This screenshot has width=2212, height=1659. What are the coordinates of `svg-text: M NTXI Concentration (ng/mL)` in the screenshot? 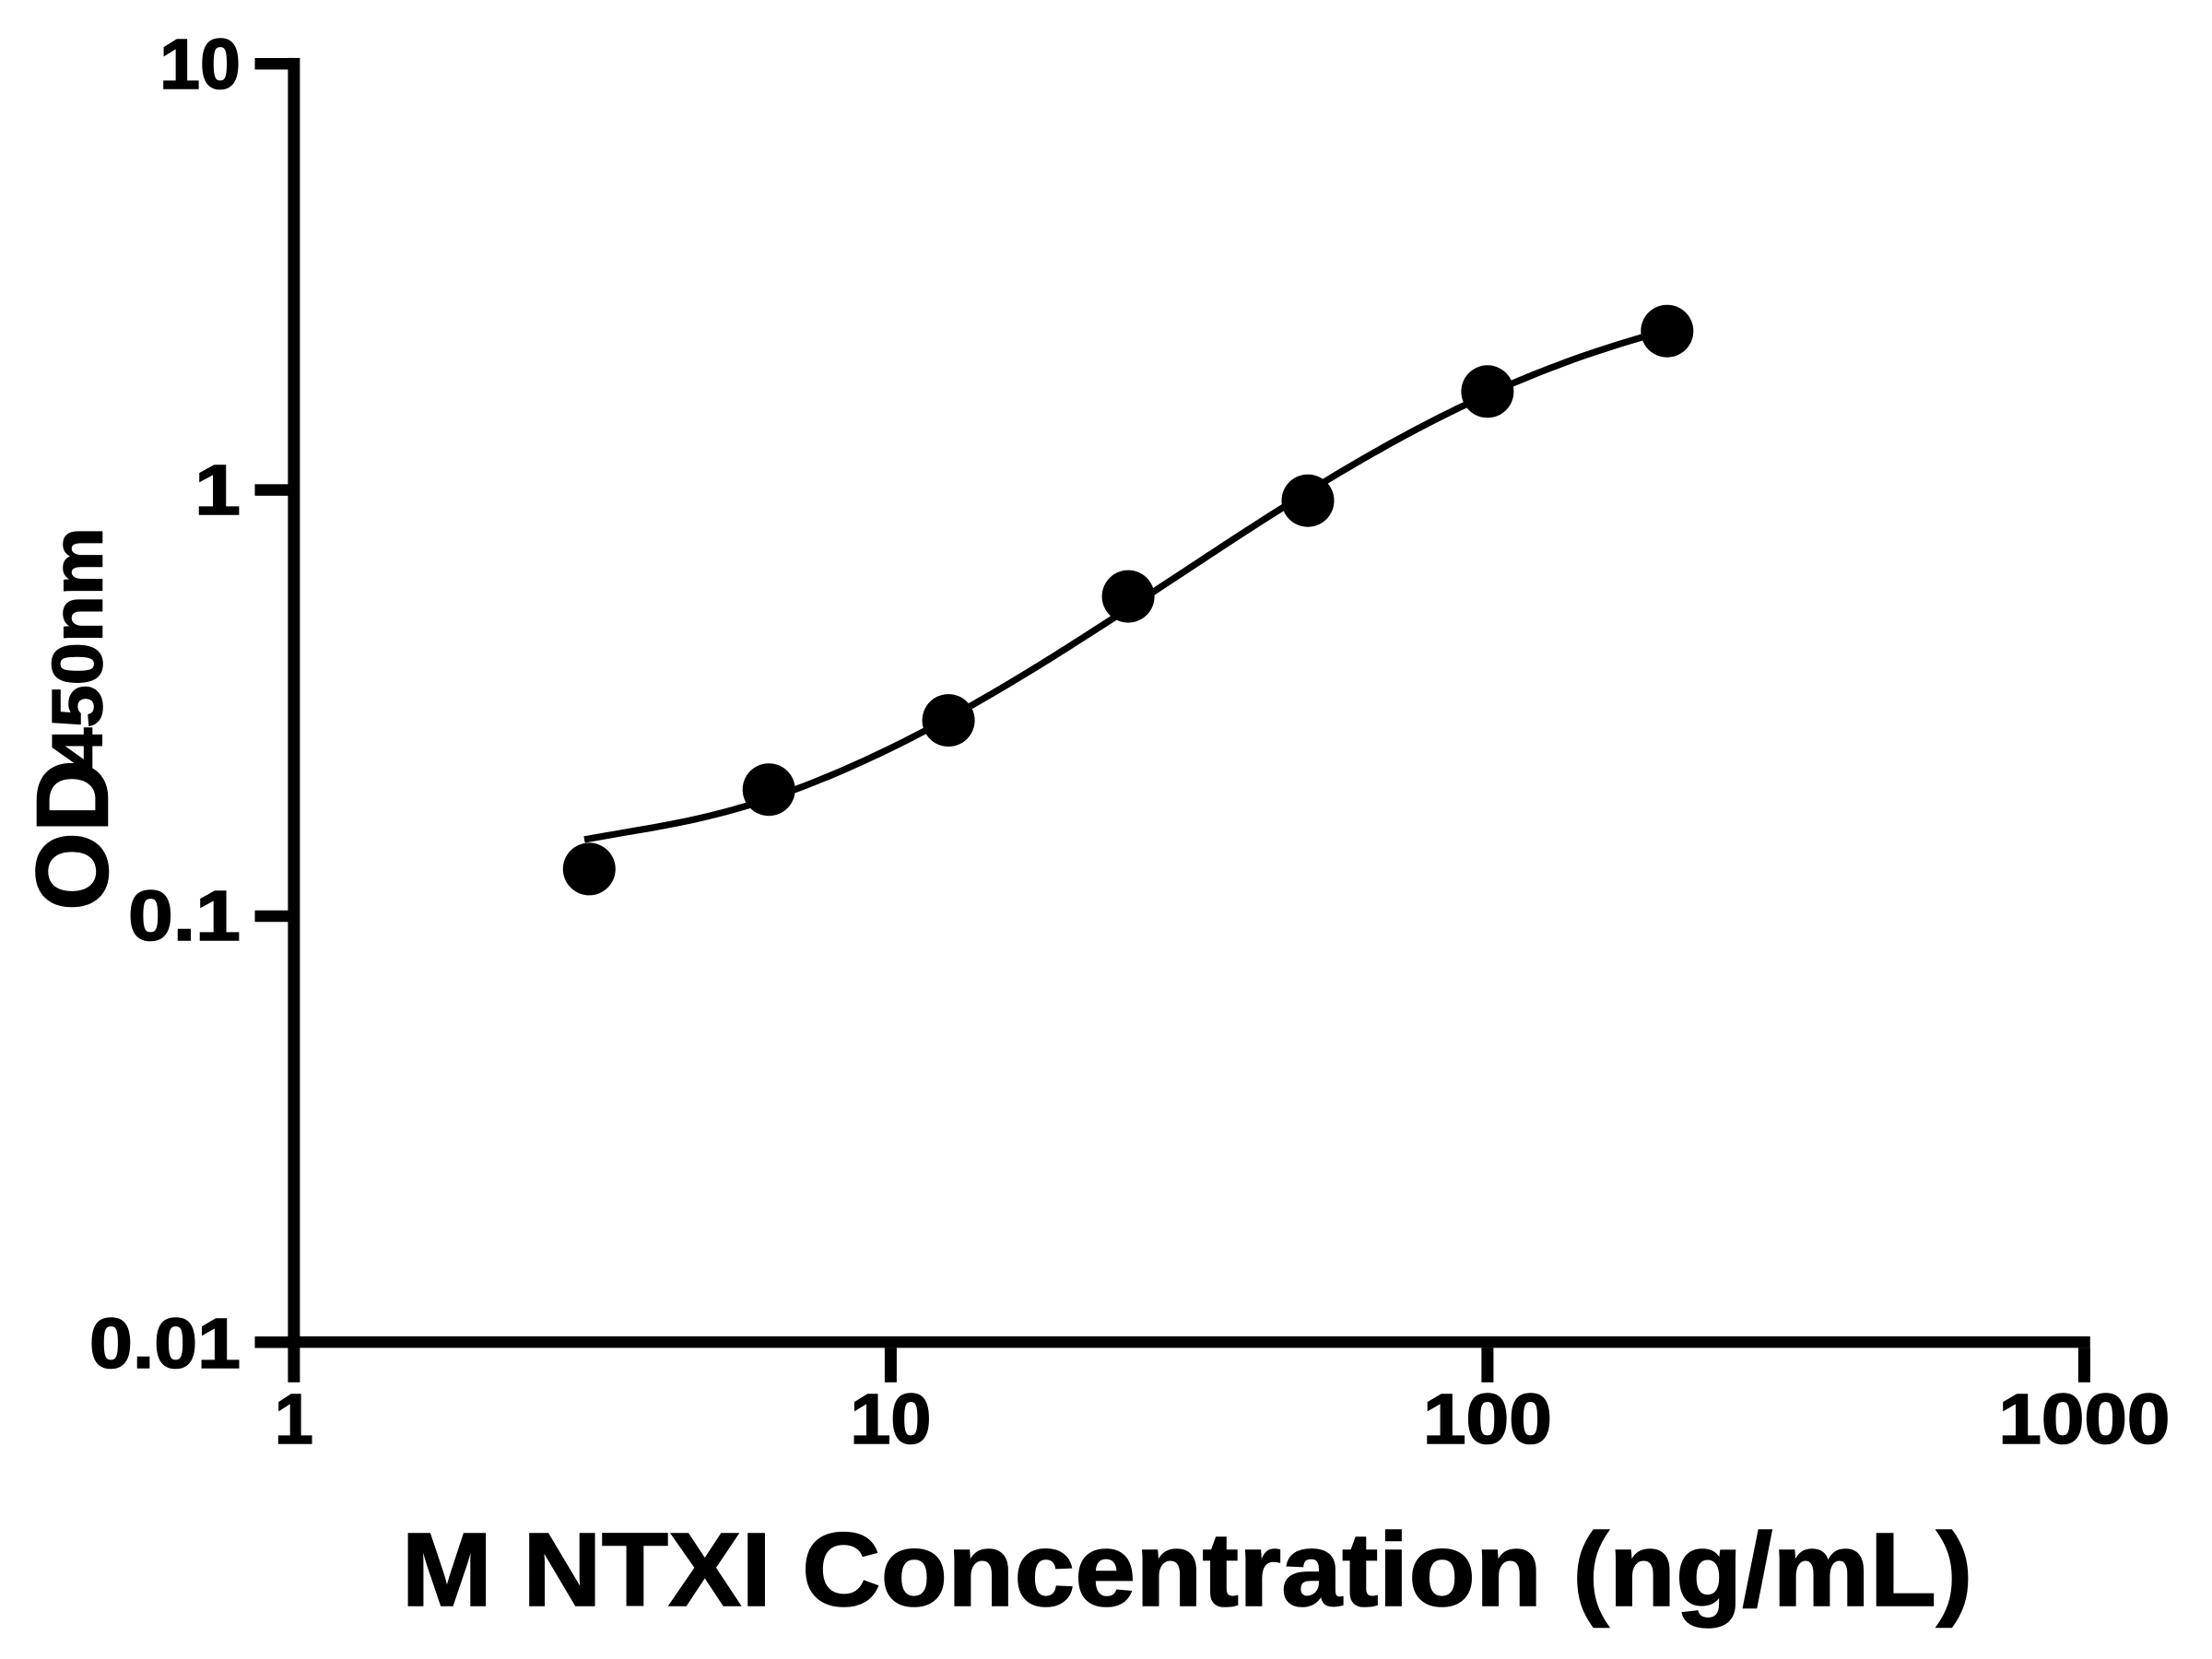 It's located at (1187, 1570).